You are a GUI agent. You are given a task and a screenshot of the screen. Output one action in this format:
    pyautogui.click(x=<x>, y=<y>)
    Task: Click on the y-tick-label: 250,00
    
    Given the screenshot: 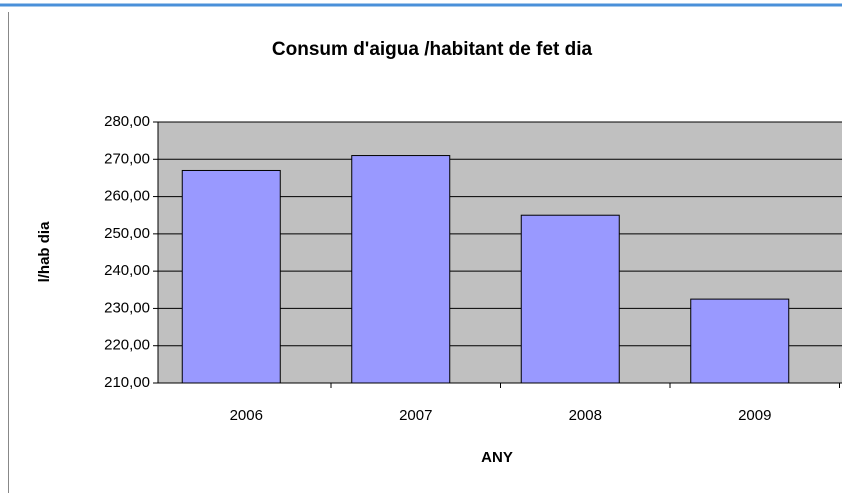 What is the action you would take?
    pyautogui.click(x=127, y=233)
    